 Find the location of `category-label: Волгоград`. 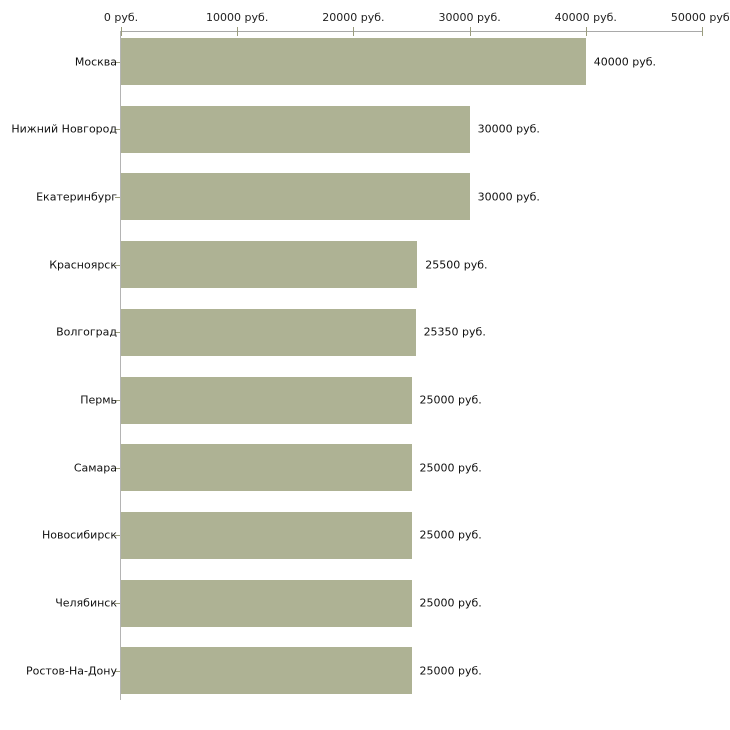

category-label: Волгоград is located at coordinates (86, 332).